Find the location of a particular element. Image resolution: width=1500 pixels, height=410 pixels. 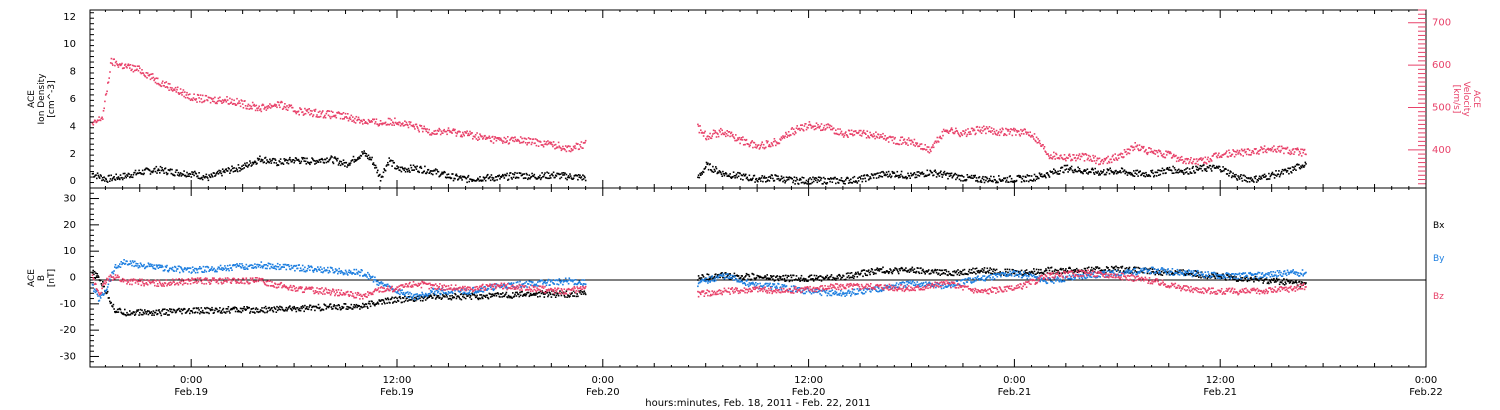

y-tick-label: 0 is located at coordinates (73, 181).